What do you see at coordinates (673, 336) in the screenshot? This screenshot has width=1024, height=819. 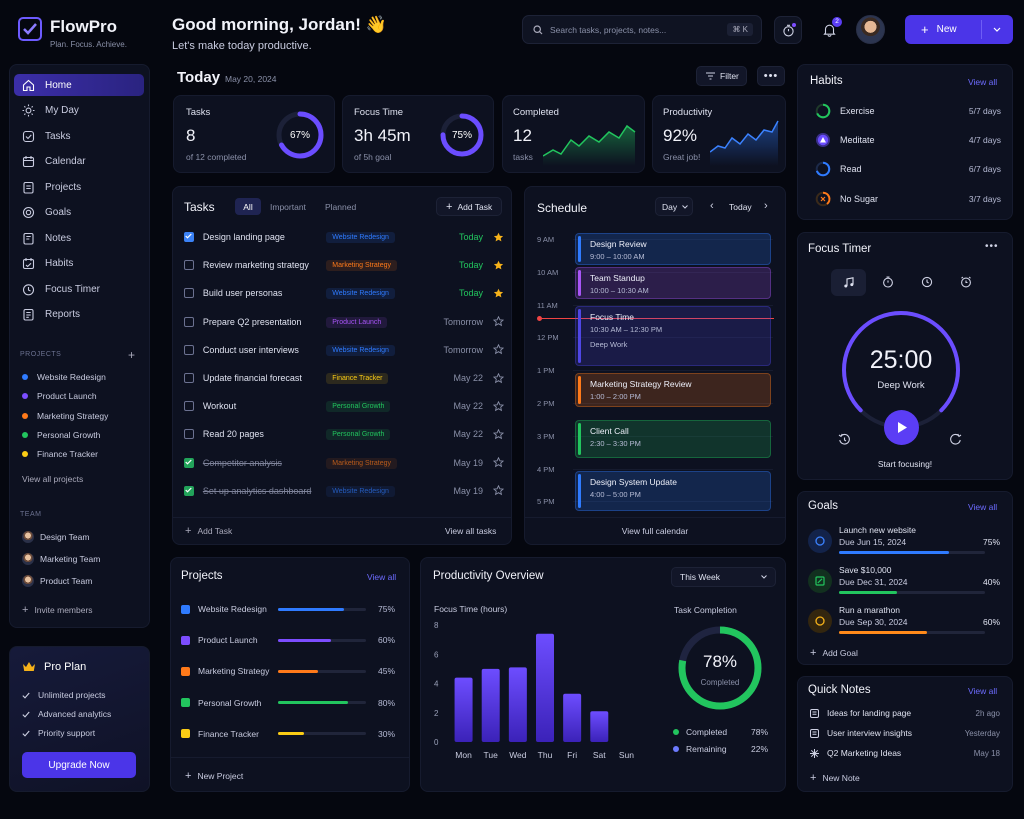 I see `schedule-event: Focus Time 10:30 AM – 12:30 PM Deep Work` at bounding box center [673, 336].